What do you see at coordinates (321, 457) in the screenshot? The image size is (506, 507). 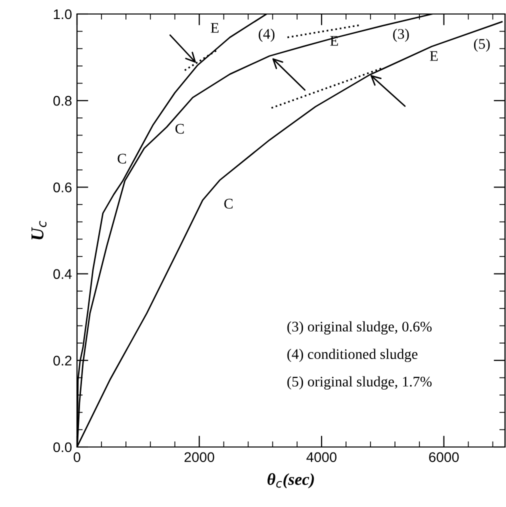 I see `x-tick-label: 4000` at bounding box center [321, 457].